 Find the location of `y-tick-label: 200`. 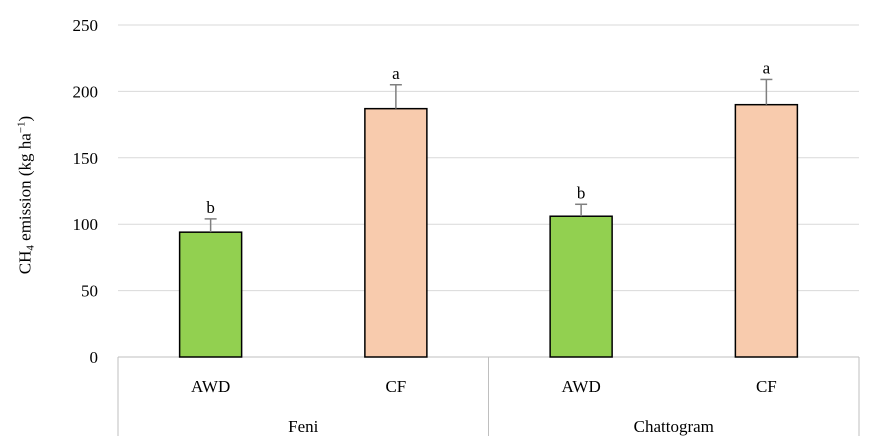

y-tick-label: 200 is located at coordinates (86, 91).